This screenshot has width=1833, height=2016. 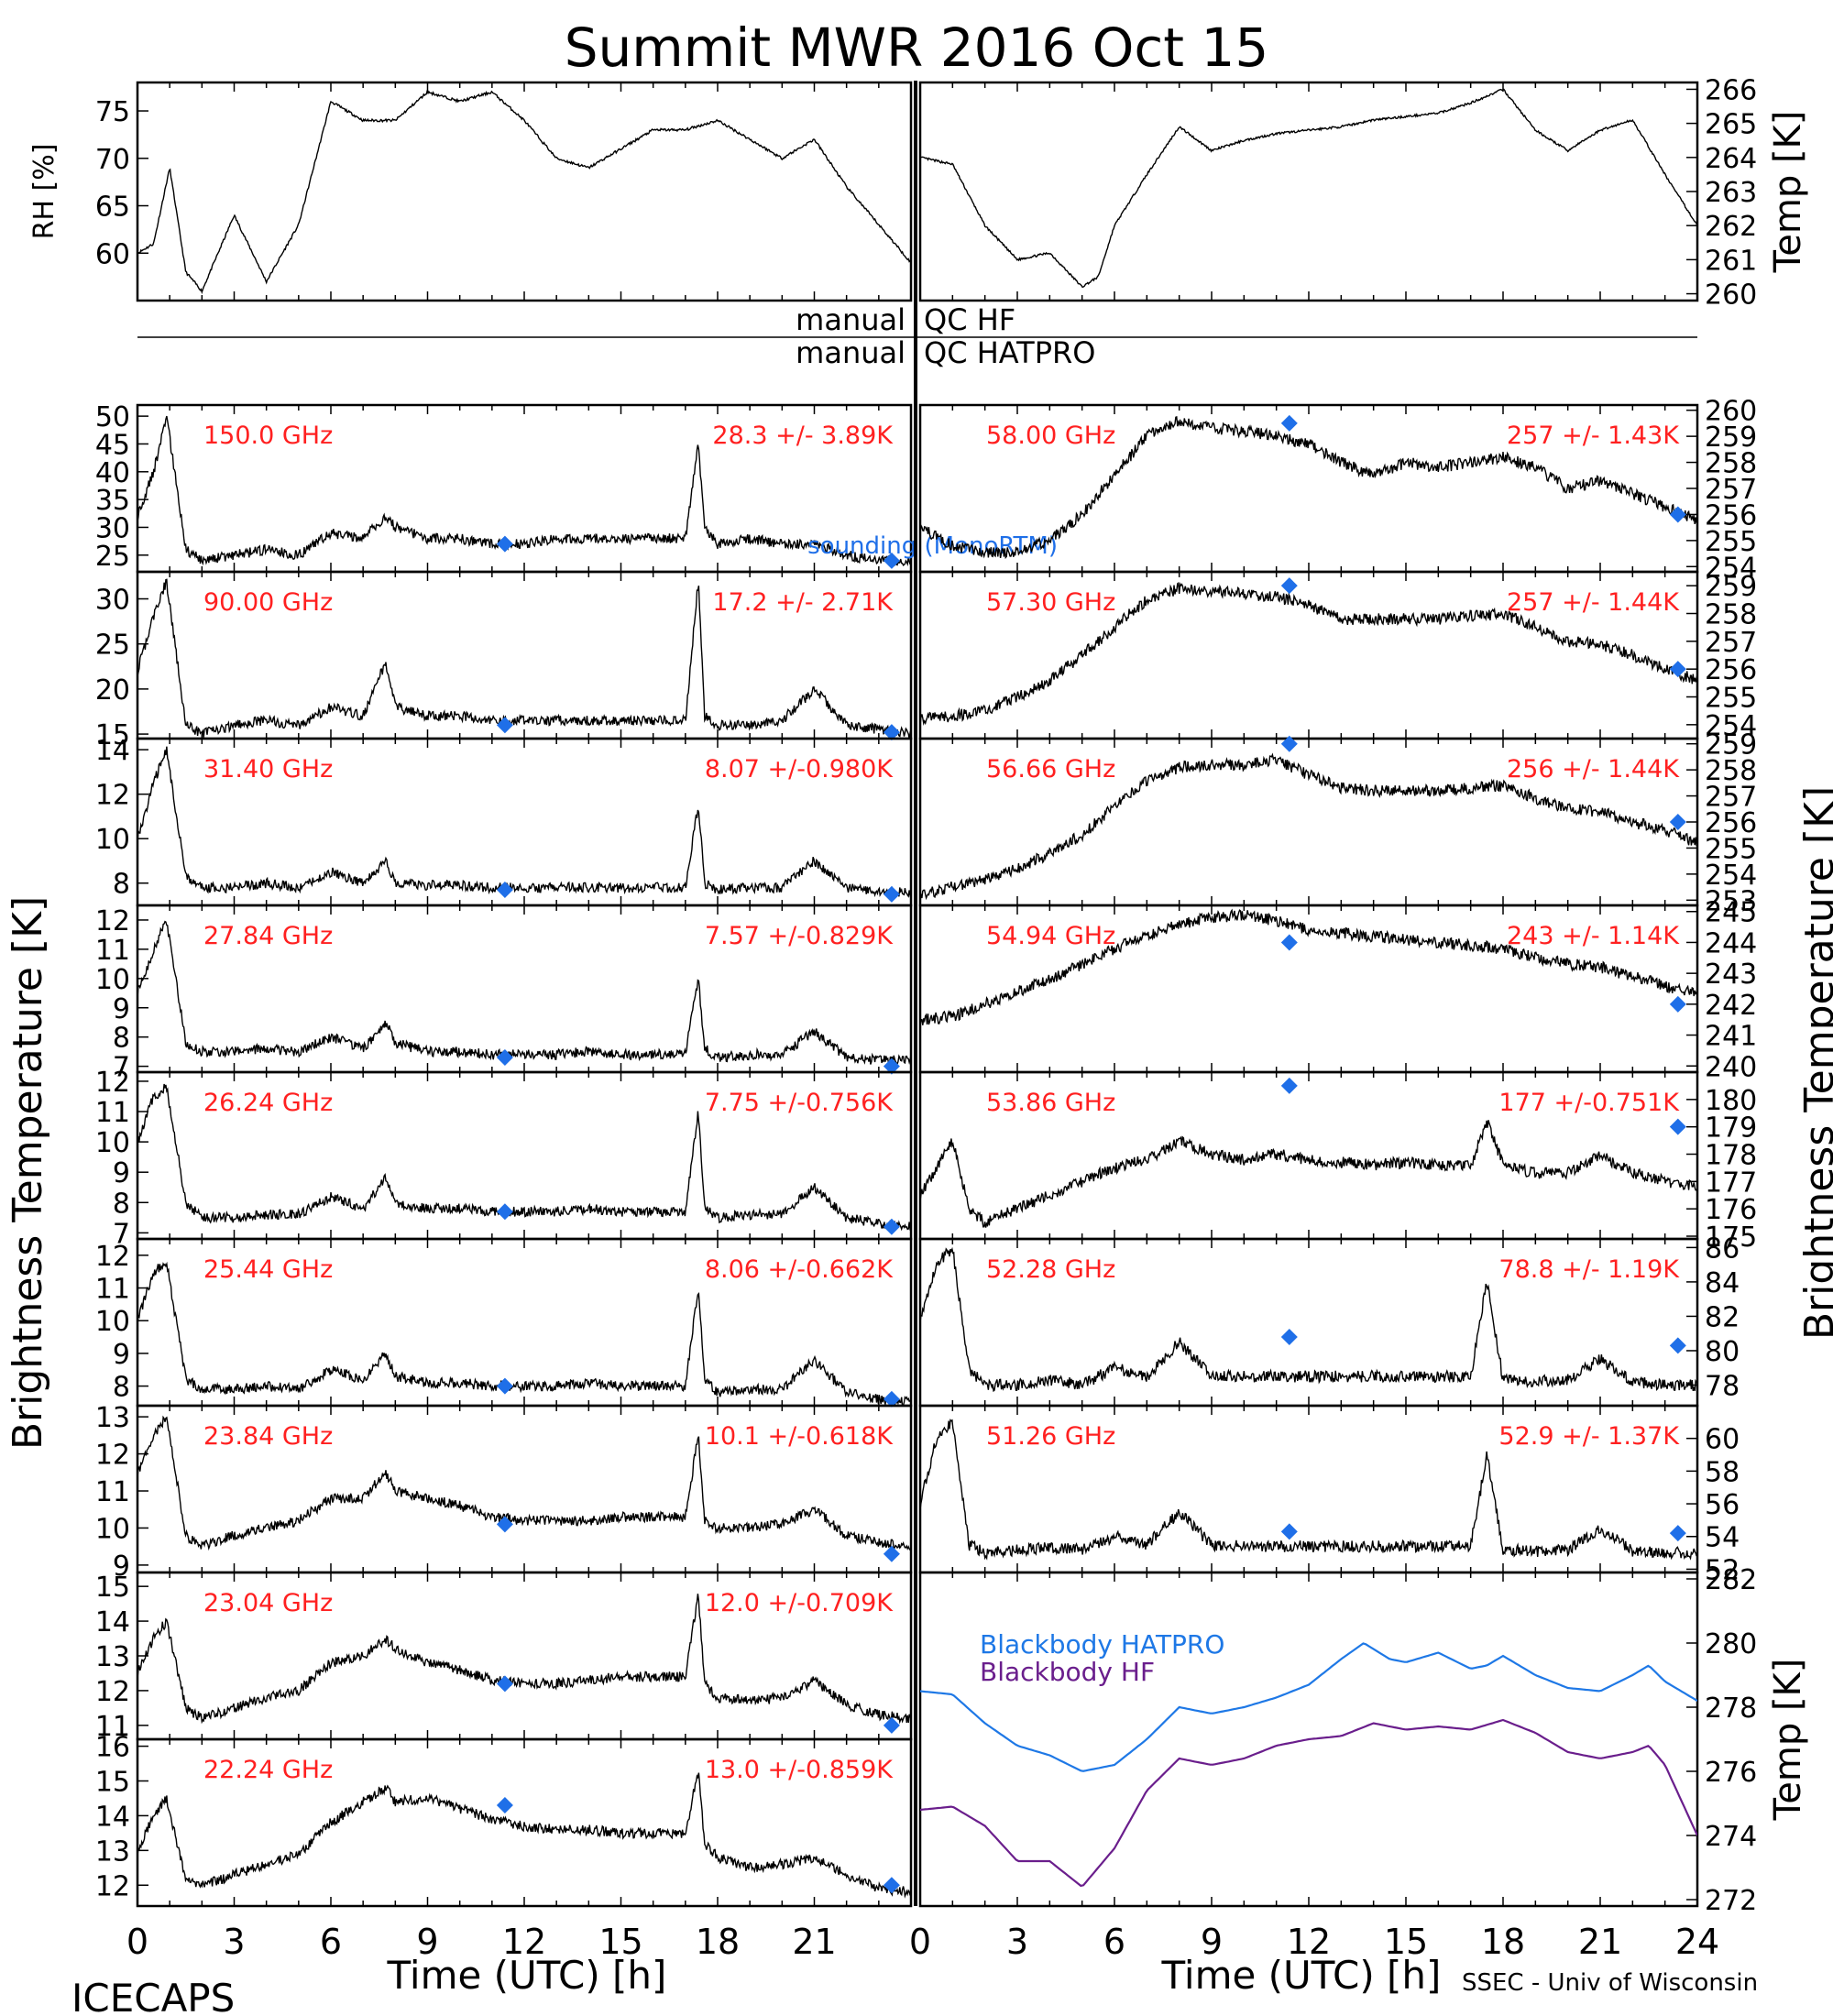 What do you see at coordinates (1788, 1740) in the screenshot?
I see `panel-ylabel: Temp [K]` at bounding box center [1788, 1740].